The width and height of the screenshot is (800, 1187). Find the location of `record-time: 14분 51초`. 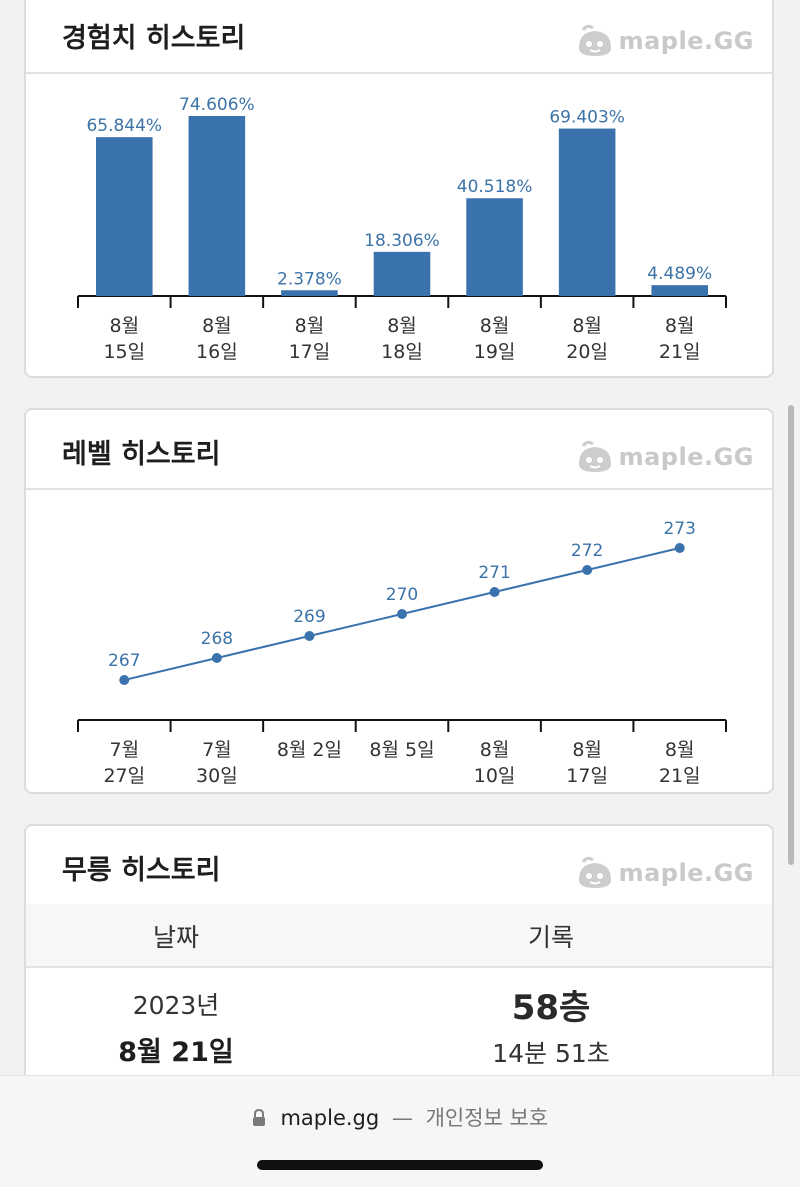

record-time: 14분 51초 is located at coordinates (551, 1053).